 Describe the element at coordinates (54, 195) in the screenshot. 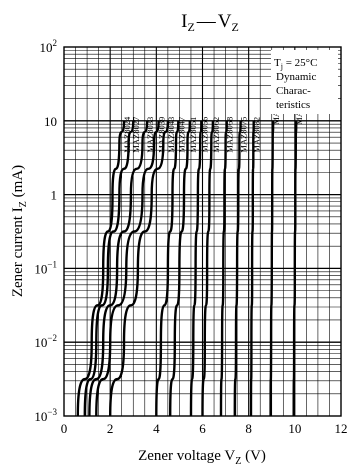

I see `y-tick-label: 1` at that location.